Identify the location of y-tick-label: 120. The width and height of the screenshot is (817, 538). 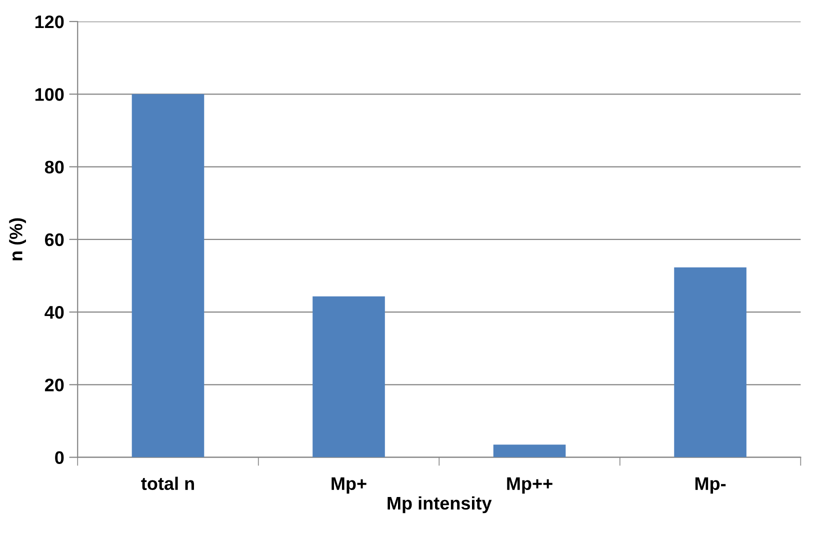
(49, 21).